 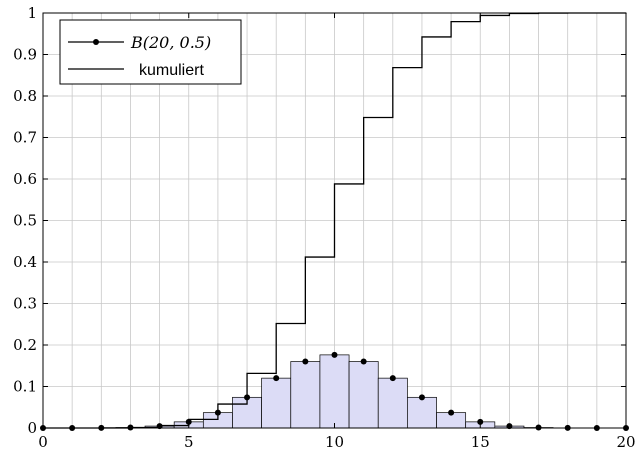 I want to click on legend-label-cumulative: kumuliert, so click(x=171, y=70).